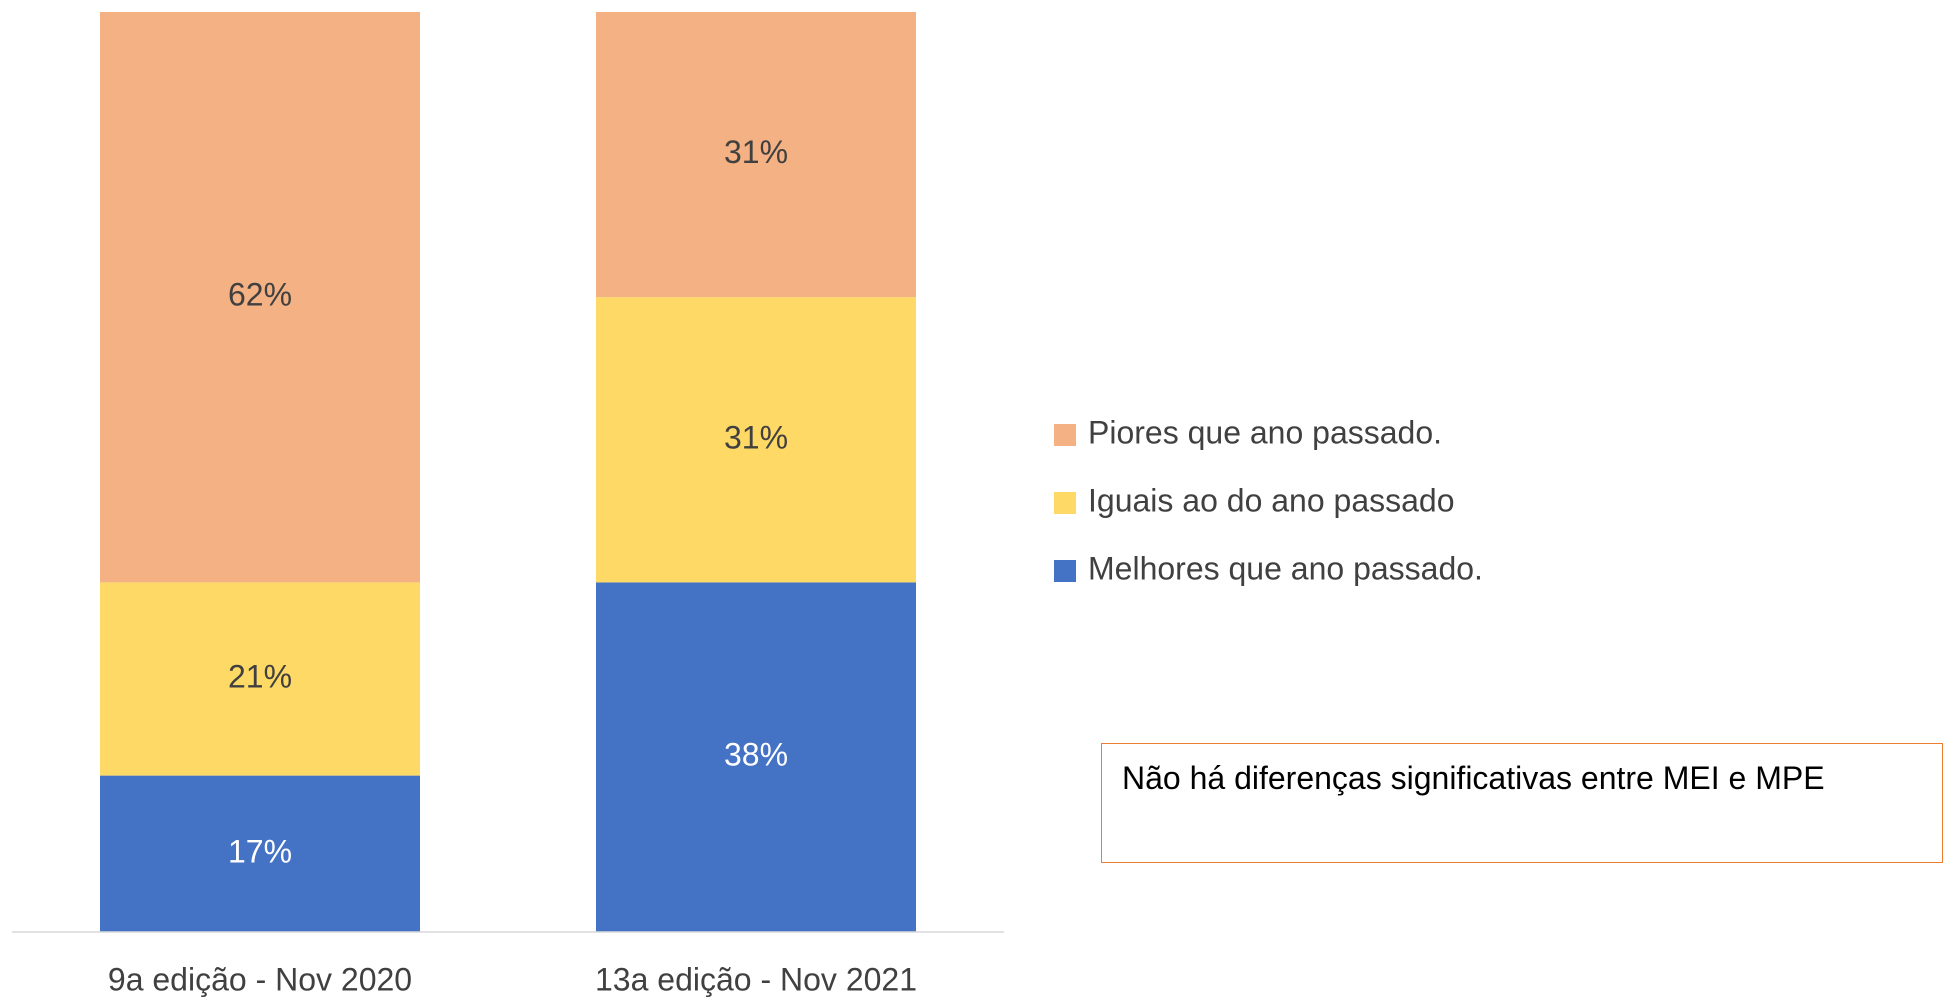 Image resolution: width=1949 pixels, height=1000 pixels. What do you see at coordinates (260, 851) in the screenshot?
I see `data-label: 17%` at bounding box center [260, 851].